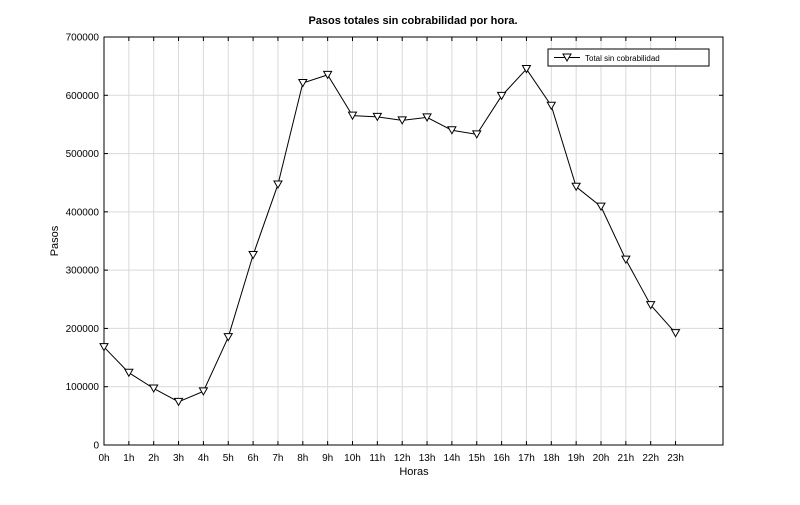  What do you see at coordinates (327, 458) in the screenshot?
I see `x-tick-label: 9h` at bounding box center [327, 458].